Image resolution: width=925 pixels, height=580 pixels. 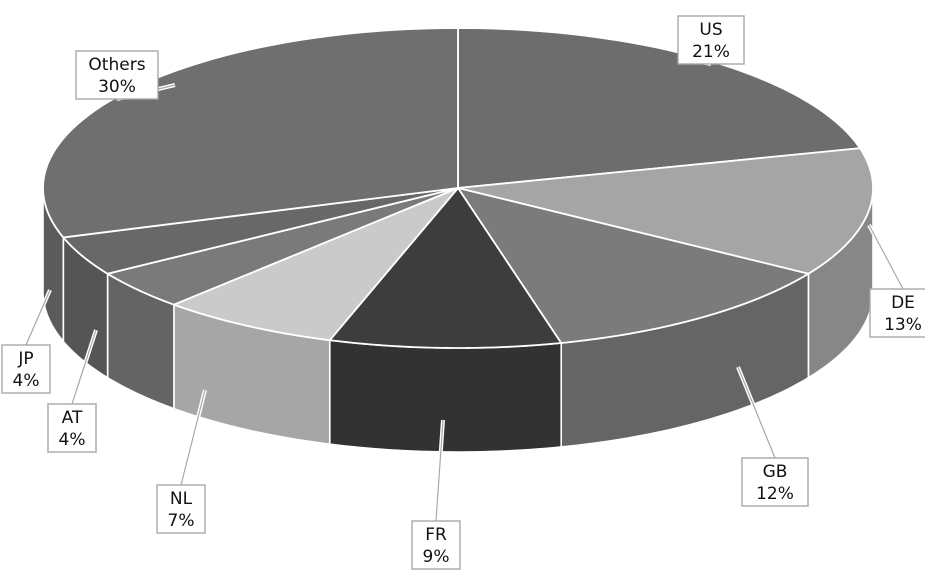 I want to click on slice-value-label: 13%, so click(x=903, y=325).